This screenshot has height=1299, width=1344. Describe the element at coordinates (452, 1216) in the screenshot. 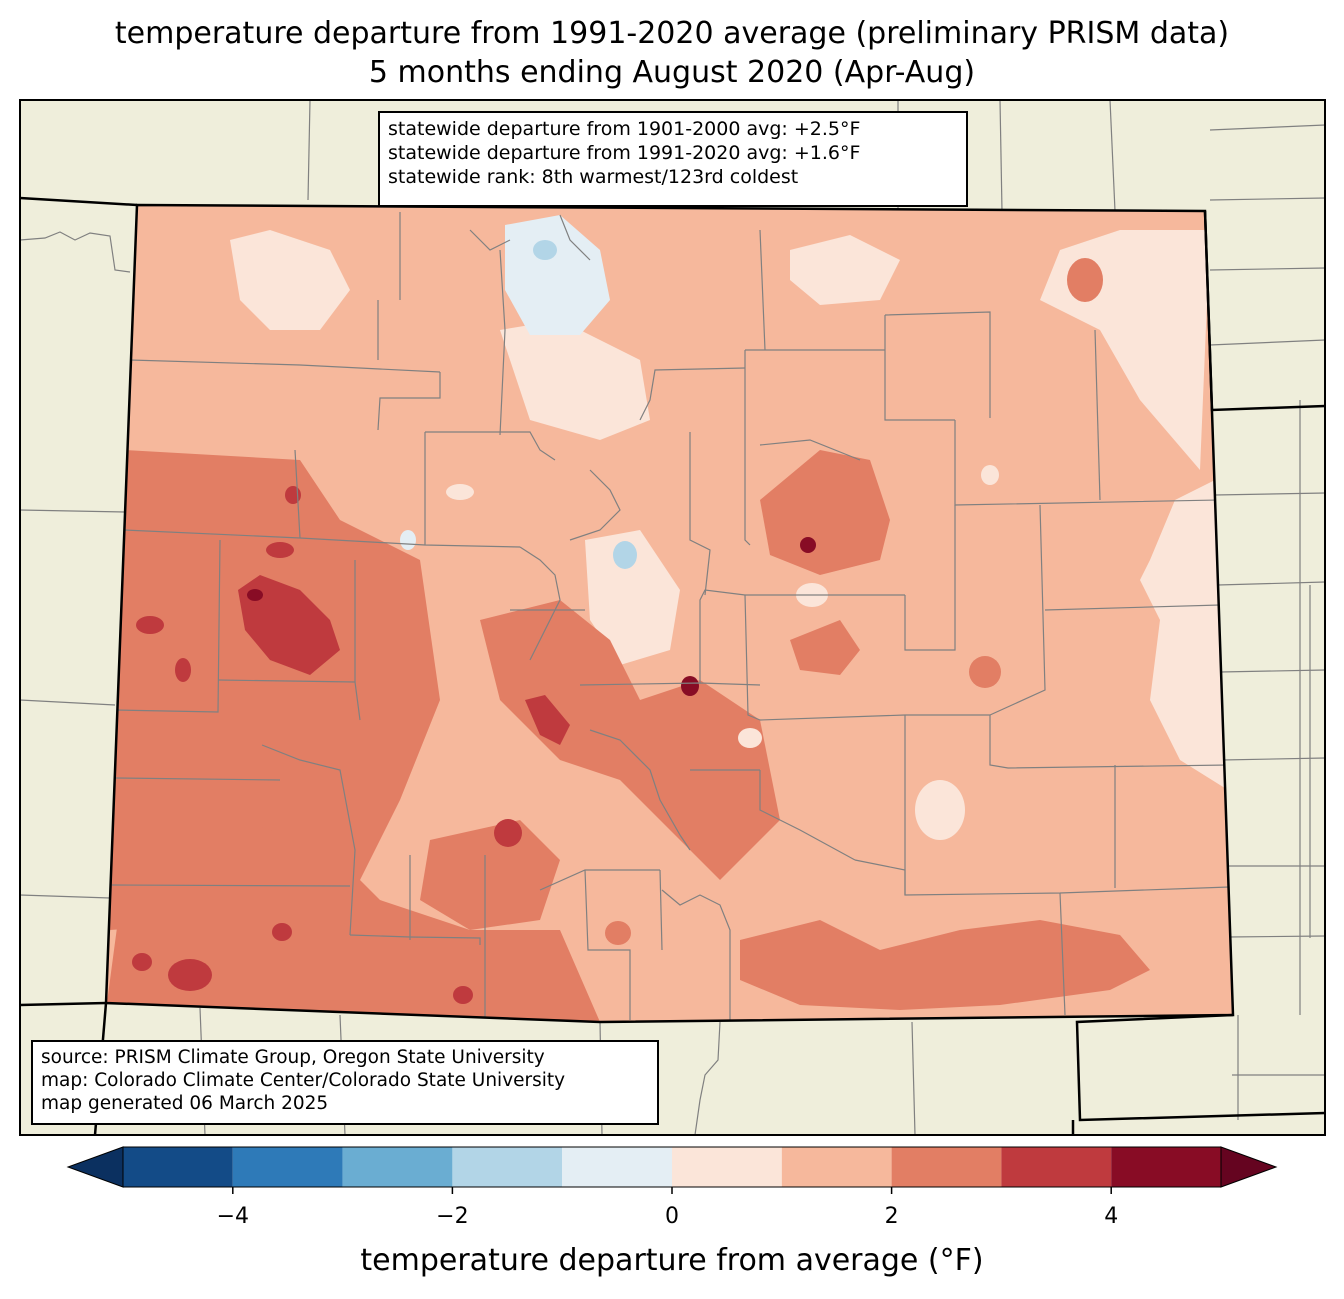

I see `colorbar-tick-label: −2` at that location.